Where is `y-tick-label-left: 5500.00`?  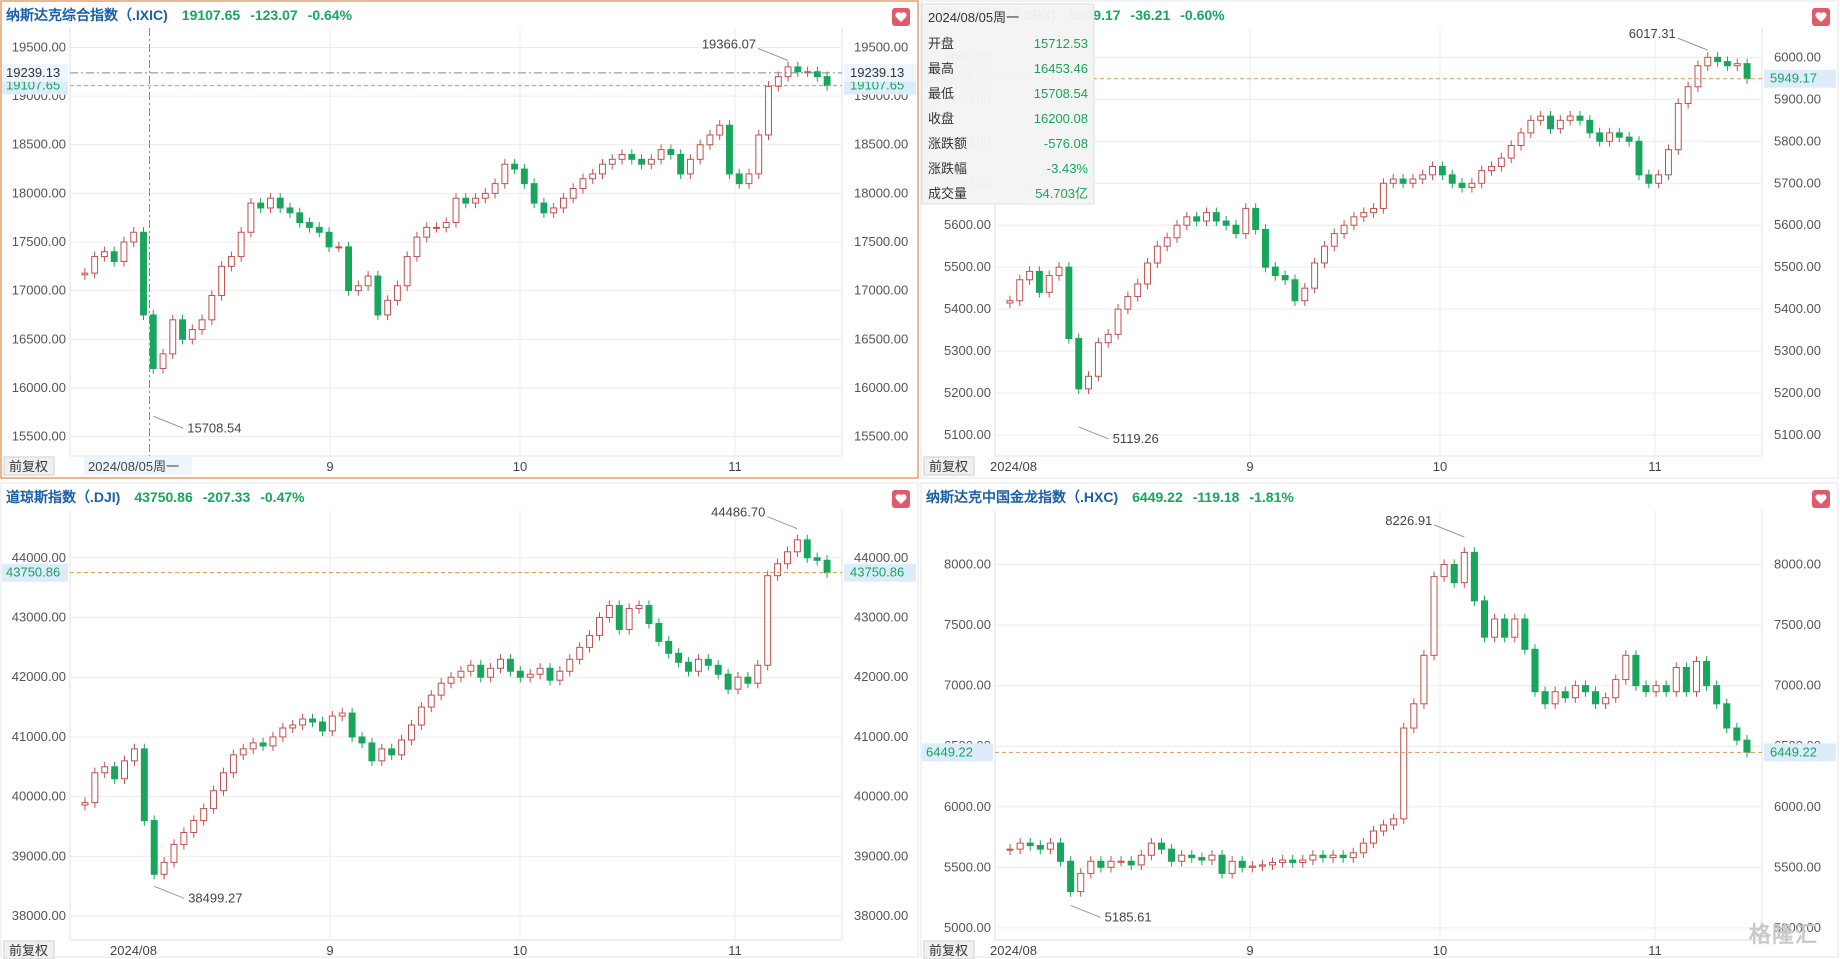 y-tick-label-left: 5500.00 is located at coordinates (967, 266).